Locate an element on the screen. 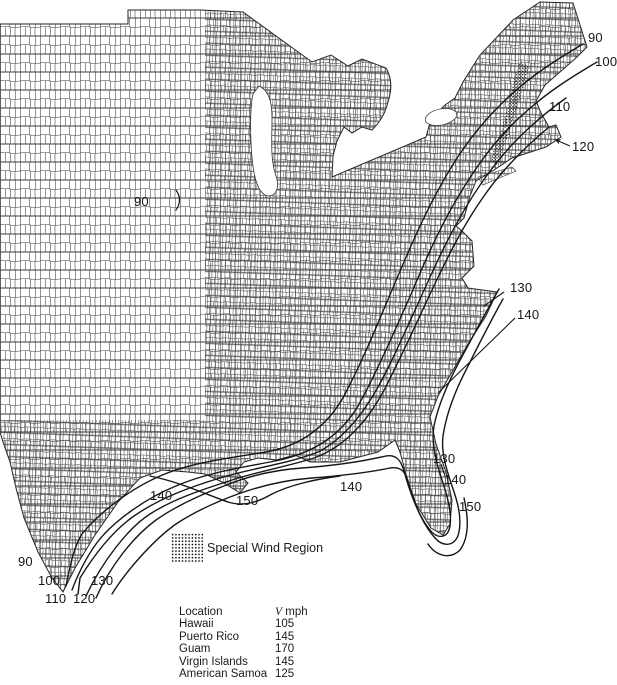 Image resolution: width=617 pixels, height=685 pixels. great-lakes is located at coordinates (383, 141).